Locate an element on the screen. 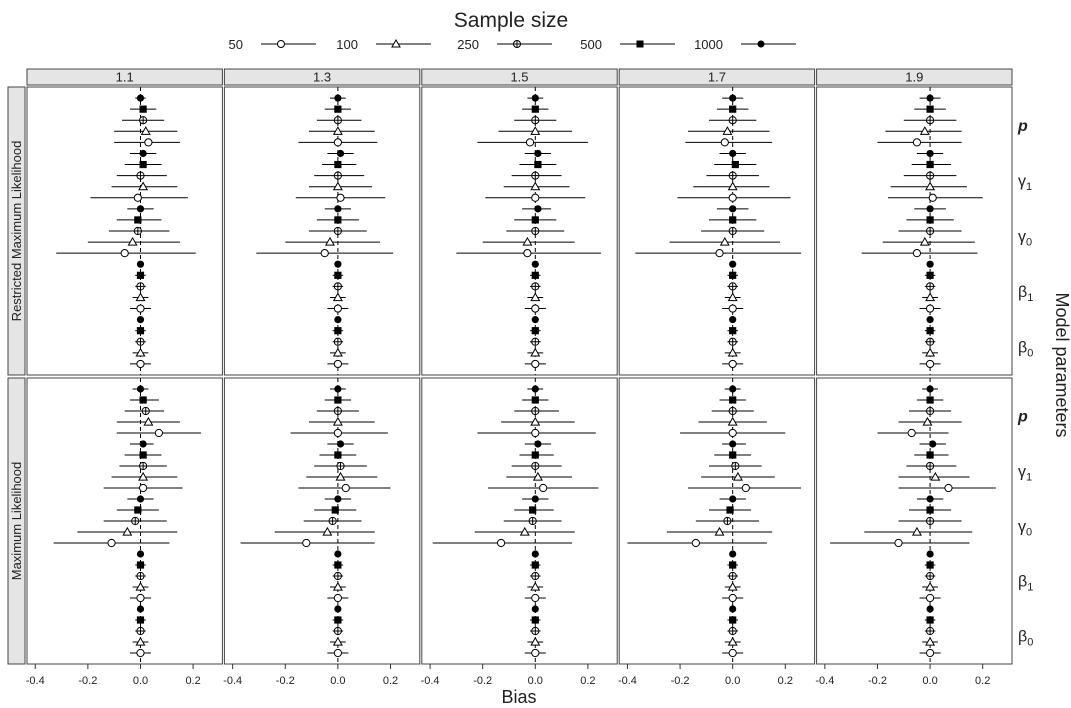 The width and height of the screenshot is (1071, 708). legend-marker is located at coordinates (517, 44).